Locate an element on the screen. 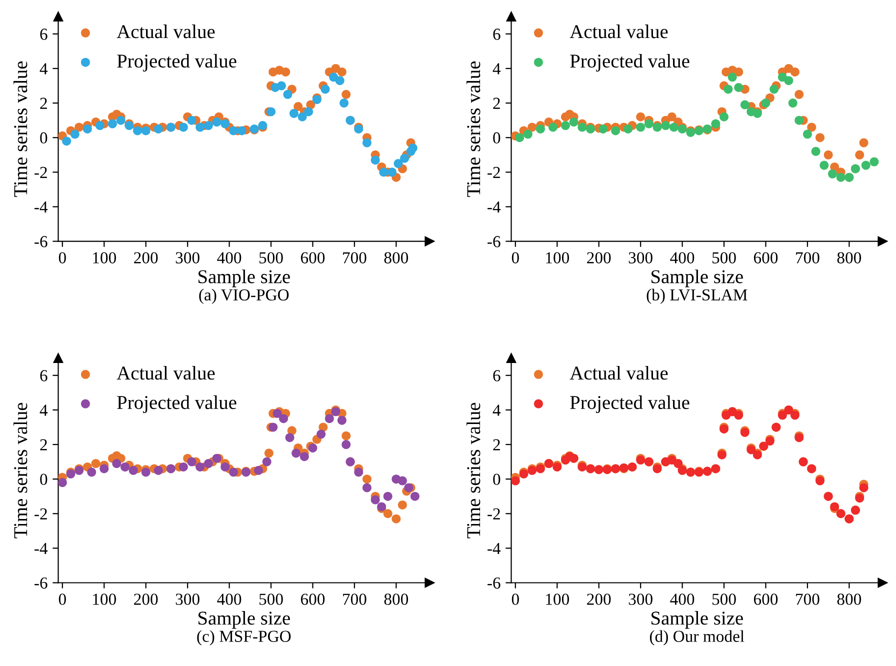  text: (b) LVI-SLAM is located at coordinates (697, 296).